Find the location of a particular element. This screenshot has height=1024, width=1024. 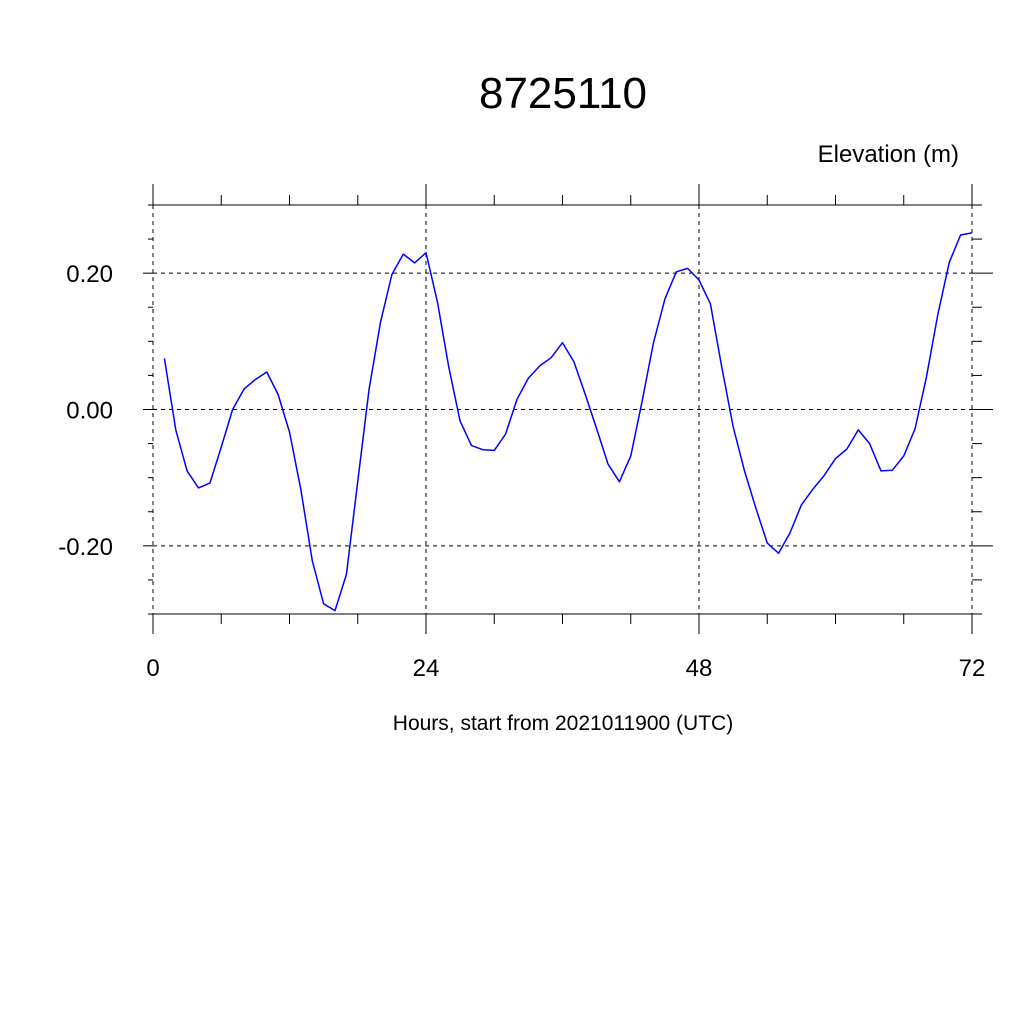

y-tick-label: 0.20 is located at coordinates (89, 274).